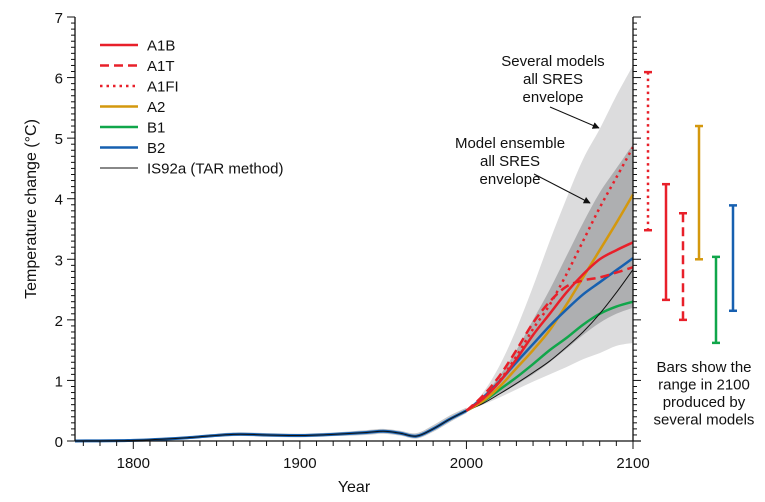 This screenshot has width=765, height=502. Describe the element at coordinates (299, 463) in the screenshot. I see `x-tick-label: 1900` at that location.